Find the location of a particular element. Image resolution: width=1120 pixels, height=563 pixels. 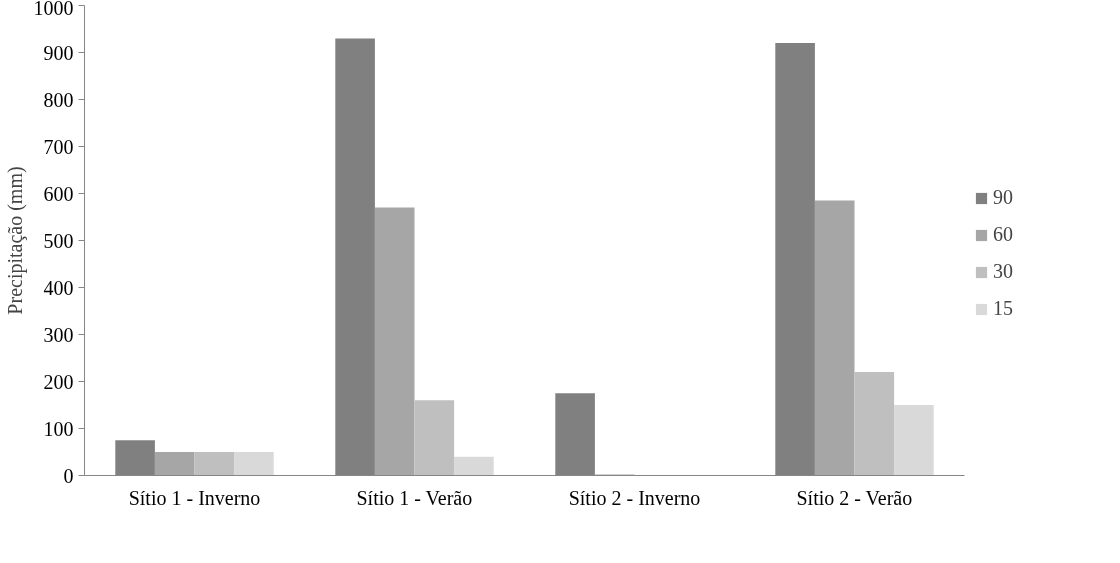

y-tick-label: 700 is located at coordinates (58, 146).